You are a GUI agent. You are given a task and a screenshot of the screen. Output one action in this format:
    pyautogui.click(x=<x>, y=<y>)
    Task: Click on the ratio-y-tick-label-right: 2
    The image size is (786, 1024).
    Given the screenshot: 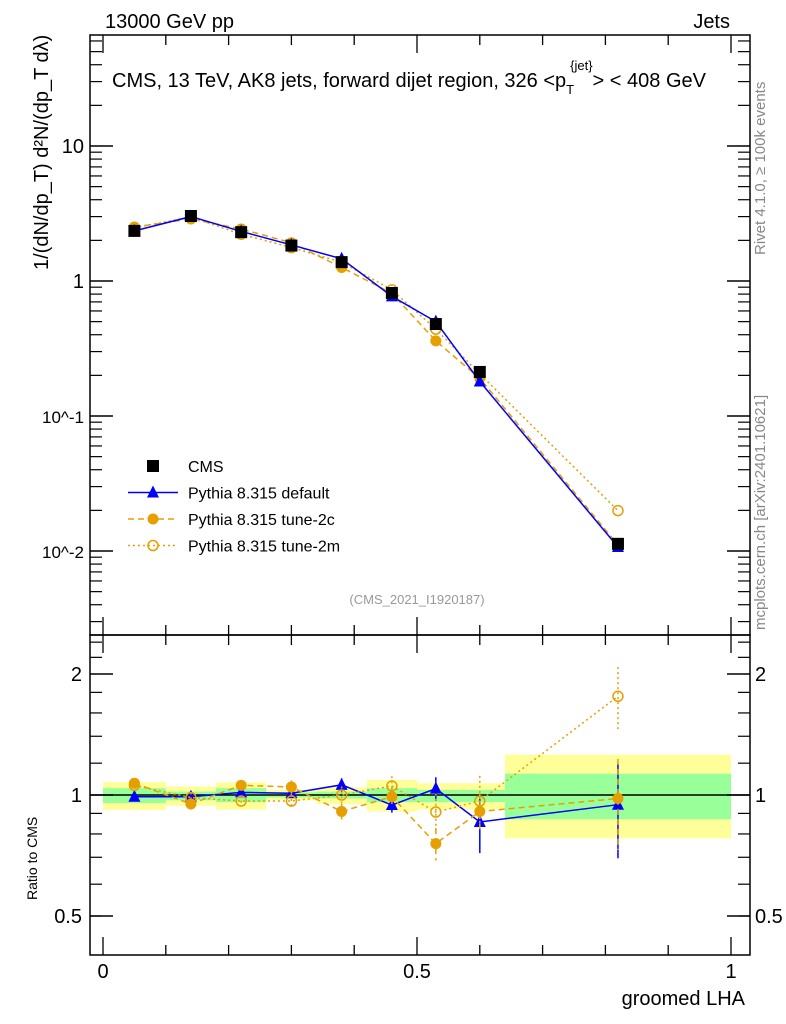 What is the action you would take?
    pyautogui.click(x=760, y=675)
    